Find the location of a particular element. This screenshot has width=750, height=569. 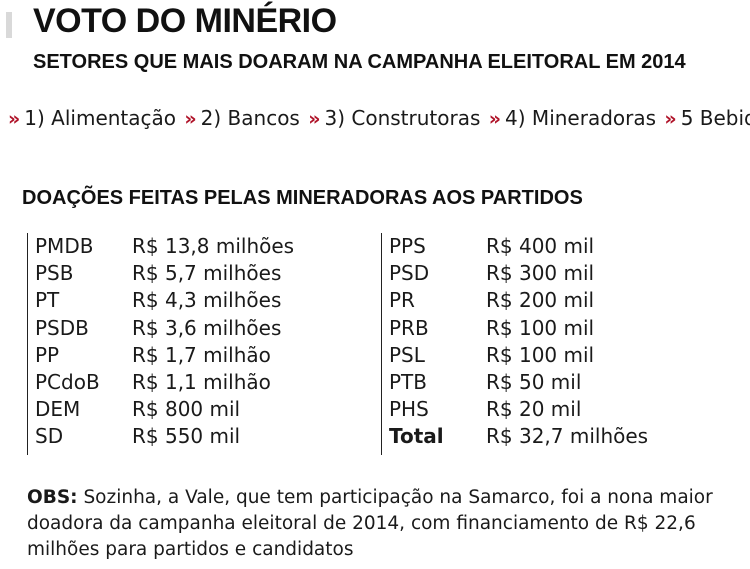

donation-amount: R$ 20 mil is located at coordinates (534, 409).